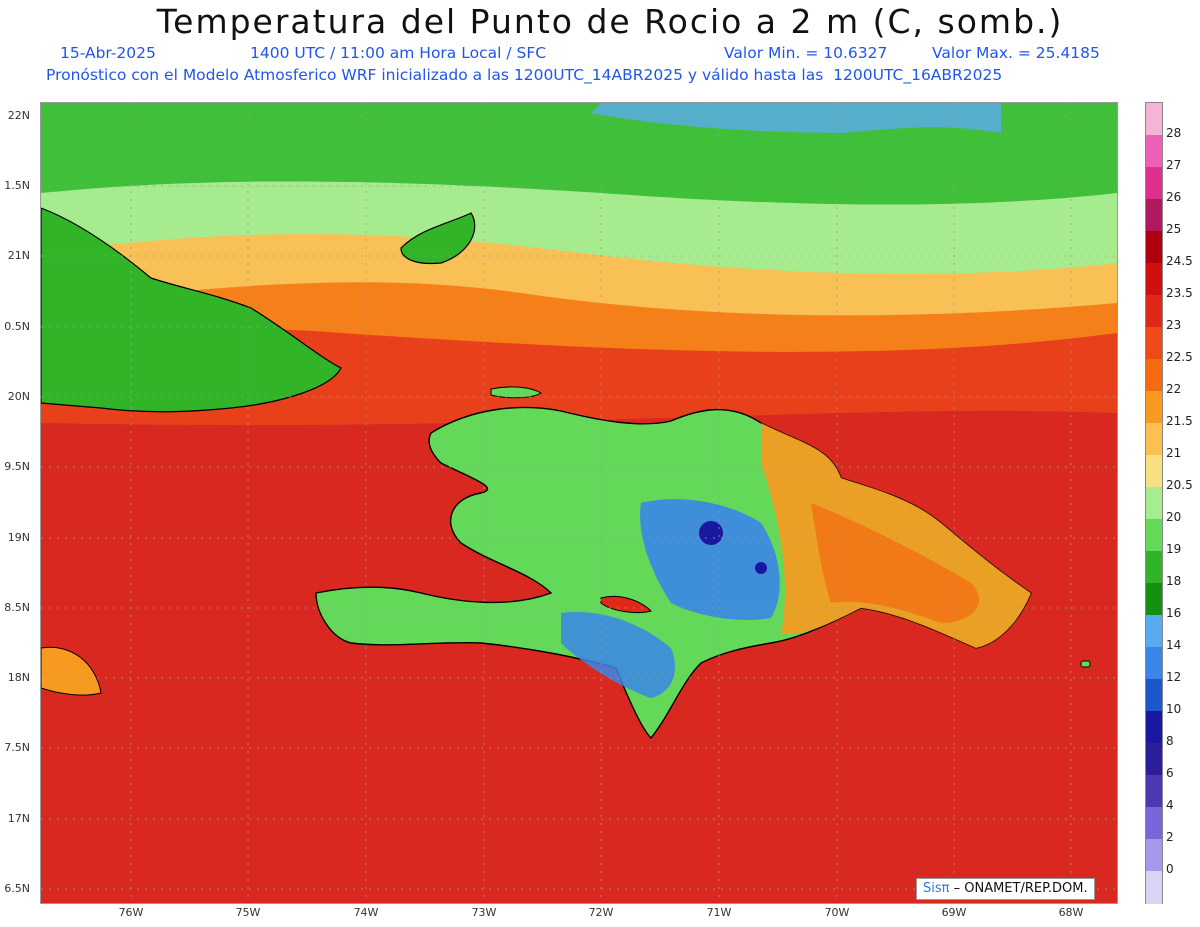  What do you see at coordinates (18, 537) in the screenshot?
I see `lat-label: 19N` at bounding box center [18, 537].